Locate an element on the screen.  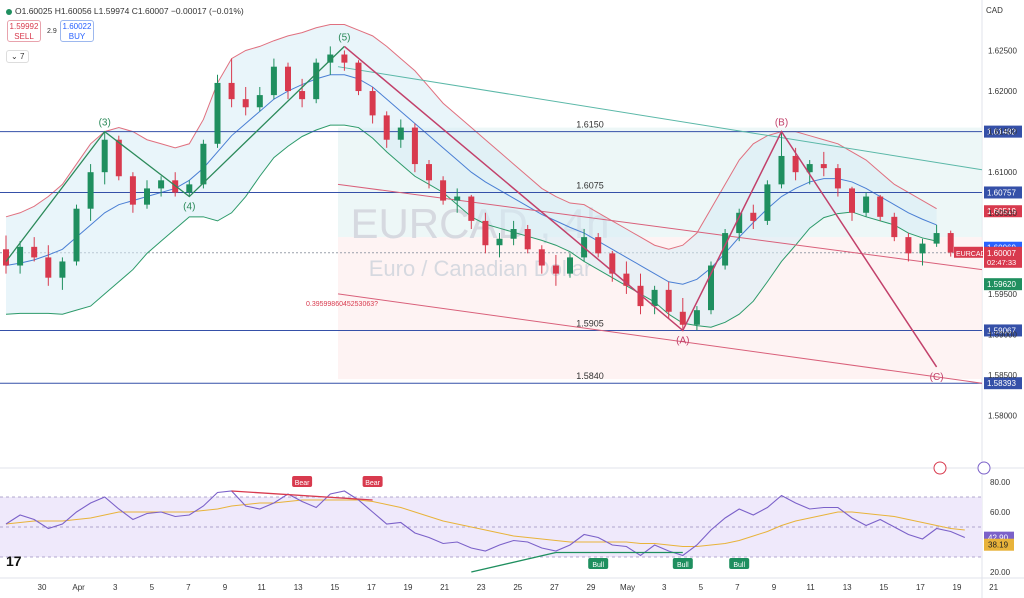
price-tick-label: 1.62000 is located at coordinates (1002, 91).